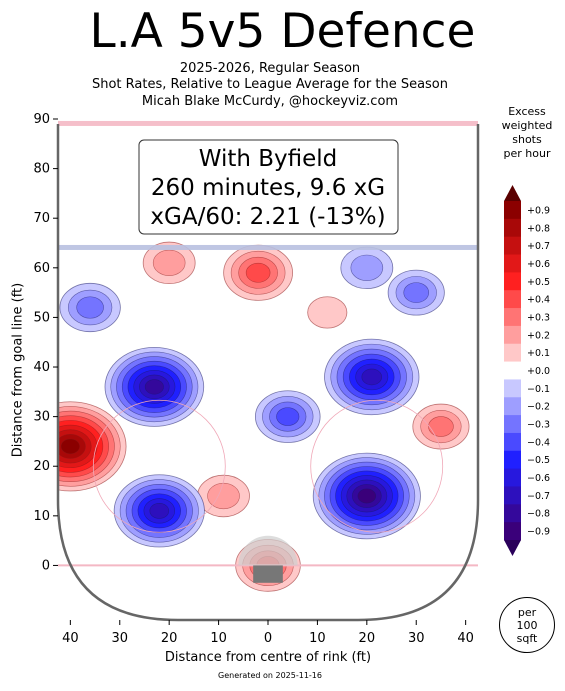  I want to click on colorbar-label: +0.1, so click(538, 353).